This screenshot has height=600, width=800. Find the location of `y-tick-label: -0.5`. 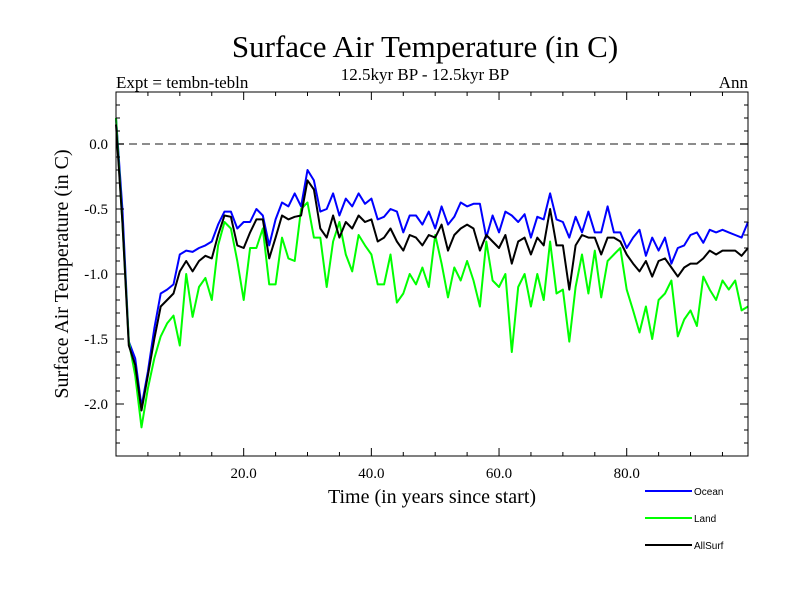

y-tick-label: -0.5 is located at coordinates (96, 210).